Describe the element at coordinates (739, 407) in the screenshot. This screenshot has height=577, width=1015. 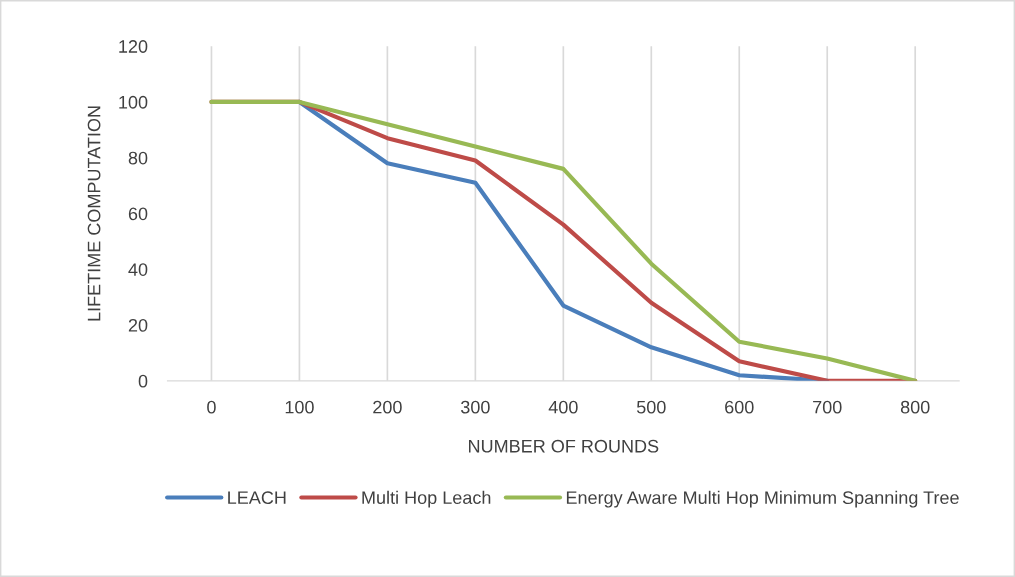
I see `x-tick-label: 600` at that location.